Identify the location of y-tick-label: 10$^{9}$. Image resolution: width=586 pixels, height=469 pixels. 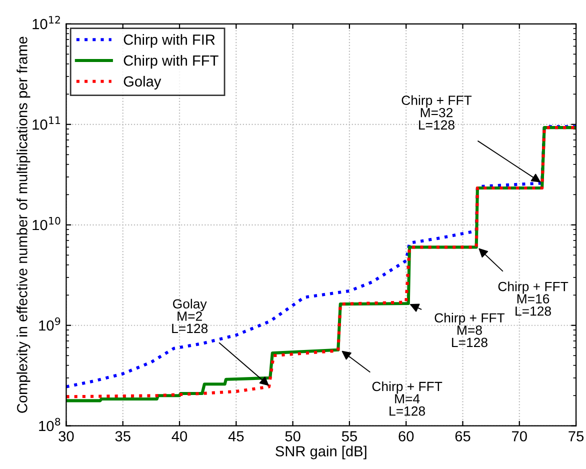
(49, 324).